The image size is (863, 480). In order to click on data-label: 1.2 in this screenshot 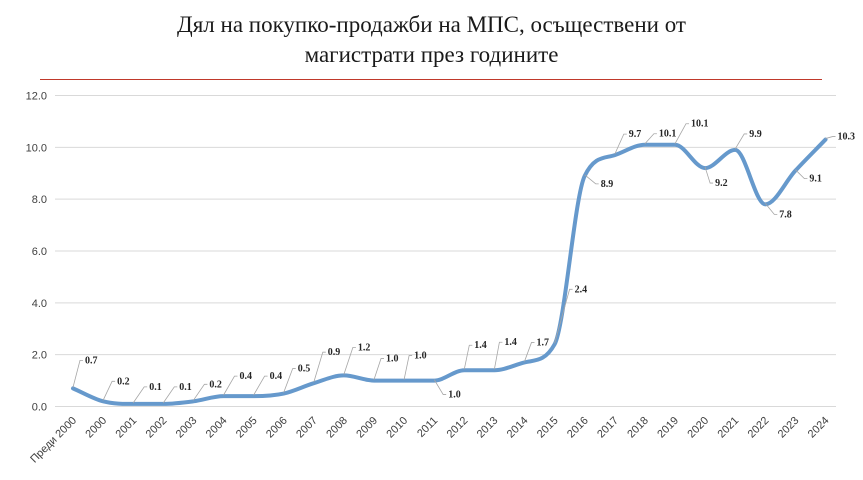, I will do `click(364, 347)`.